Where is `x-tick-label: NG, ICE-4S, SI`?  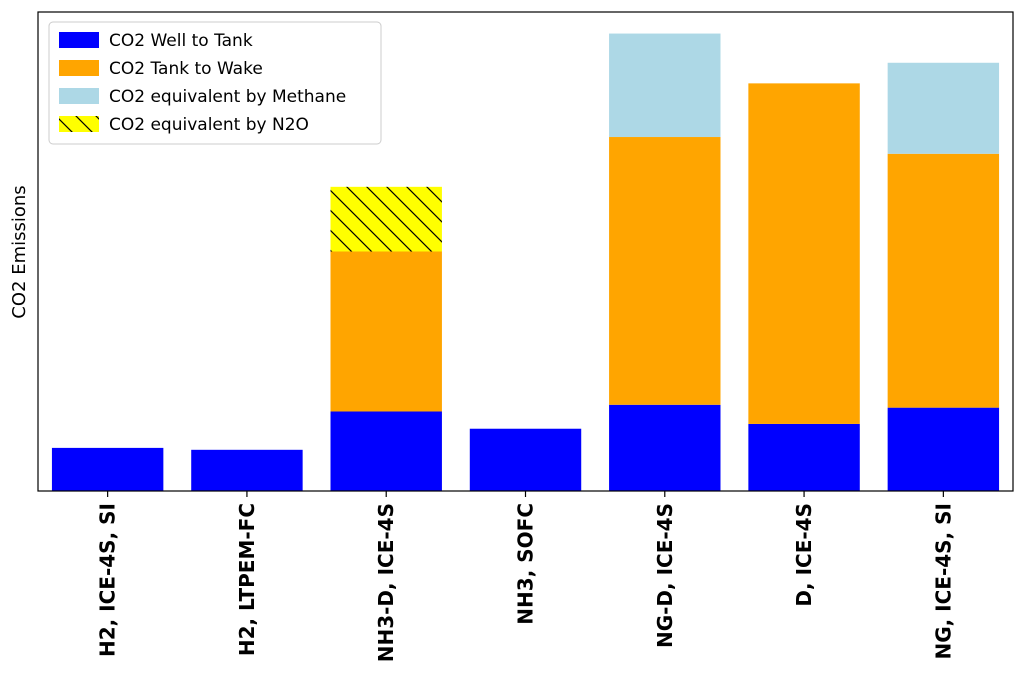 x-tick-label: NG, ICE-4S, SI is located at coordinates (943, 581).